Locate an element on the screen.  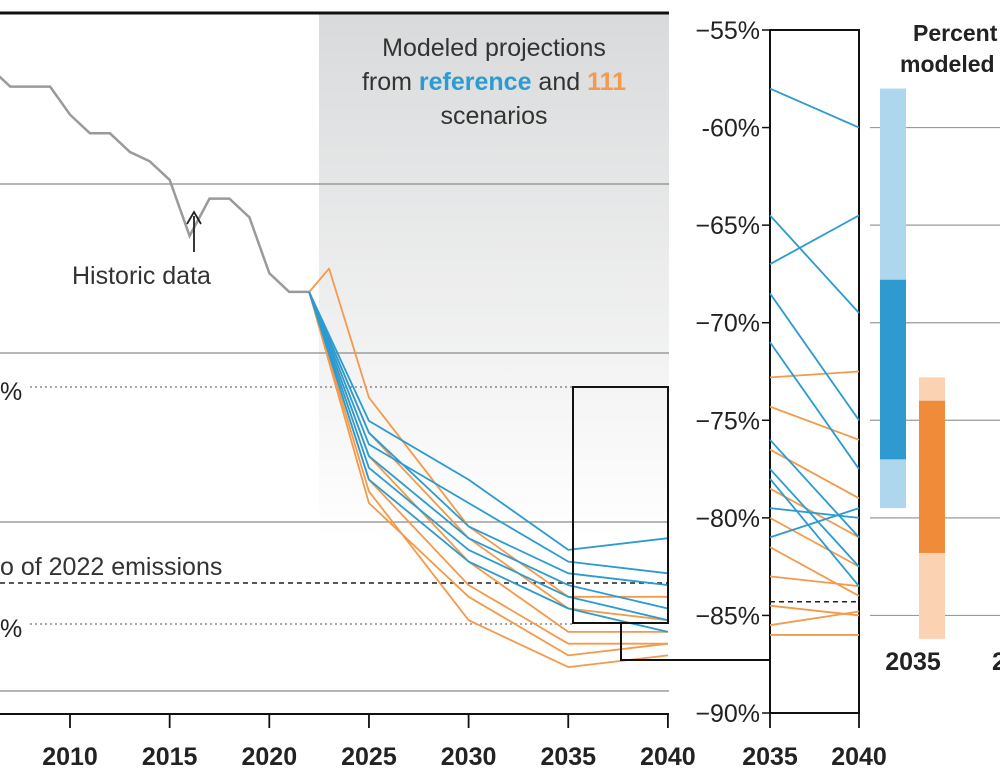
zoom-y-tick-label: −90% is located at coordinates (727, 714).